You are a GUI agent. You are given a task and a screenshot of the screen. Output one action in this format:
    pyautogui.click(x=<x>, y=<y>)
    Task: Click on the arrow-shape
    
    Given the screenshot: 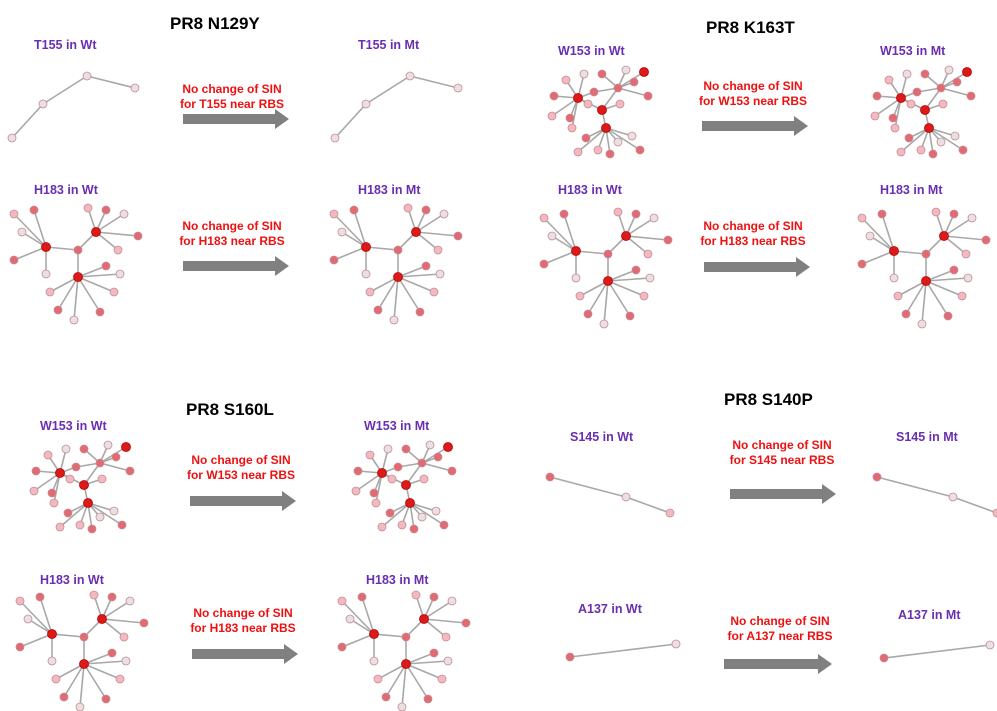 What is the action you would take?
    pyautogui.click(x=243, y=501)
    